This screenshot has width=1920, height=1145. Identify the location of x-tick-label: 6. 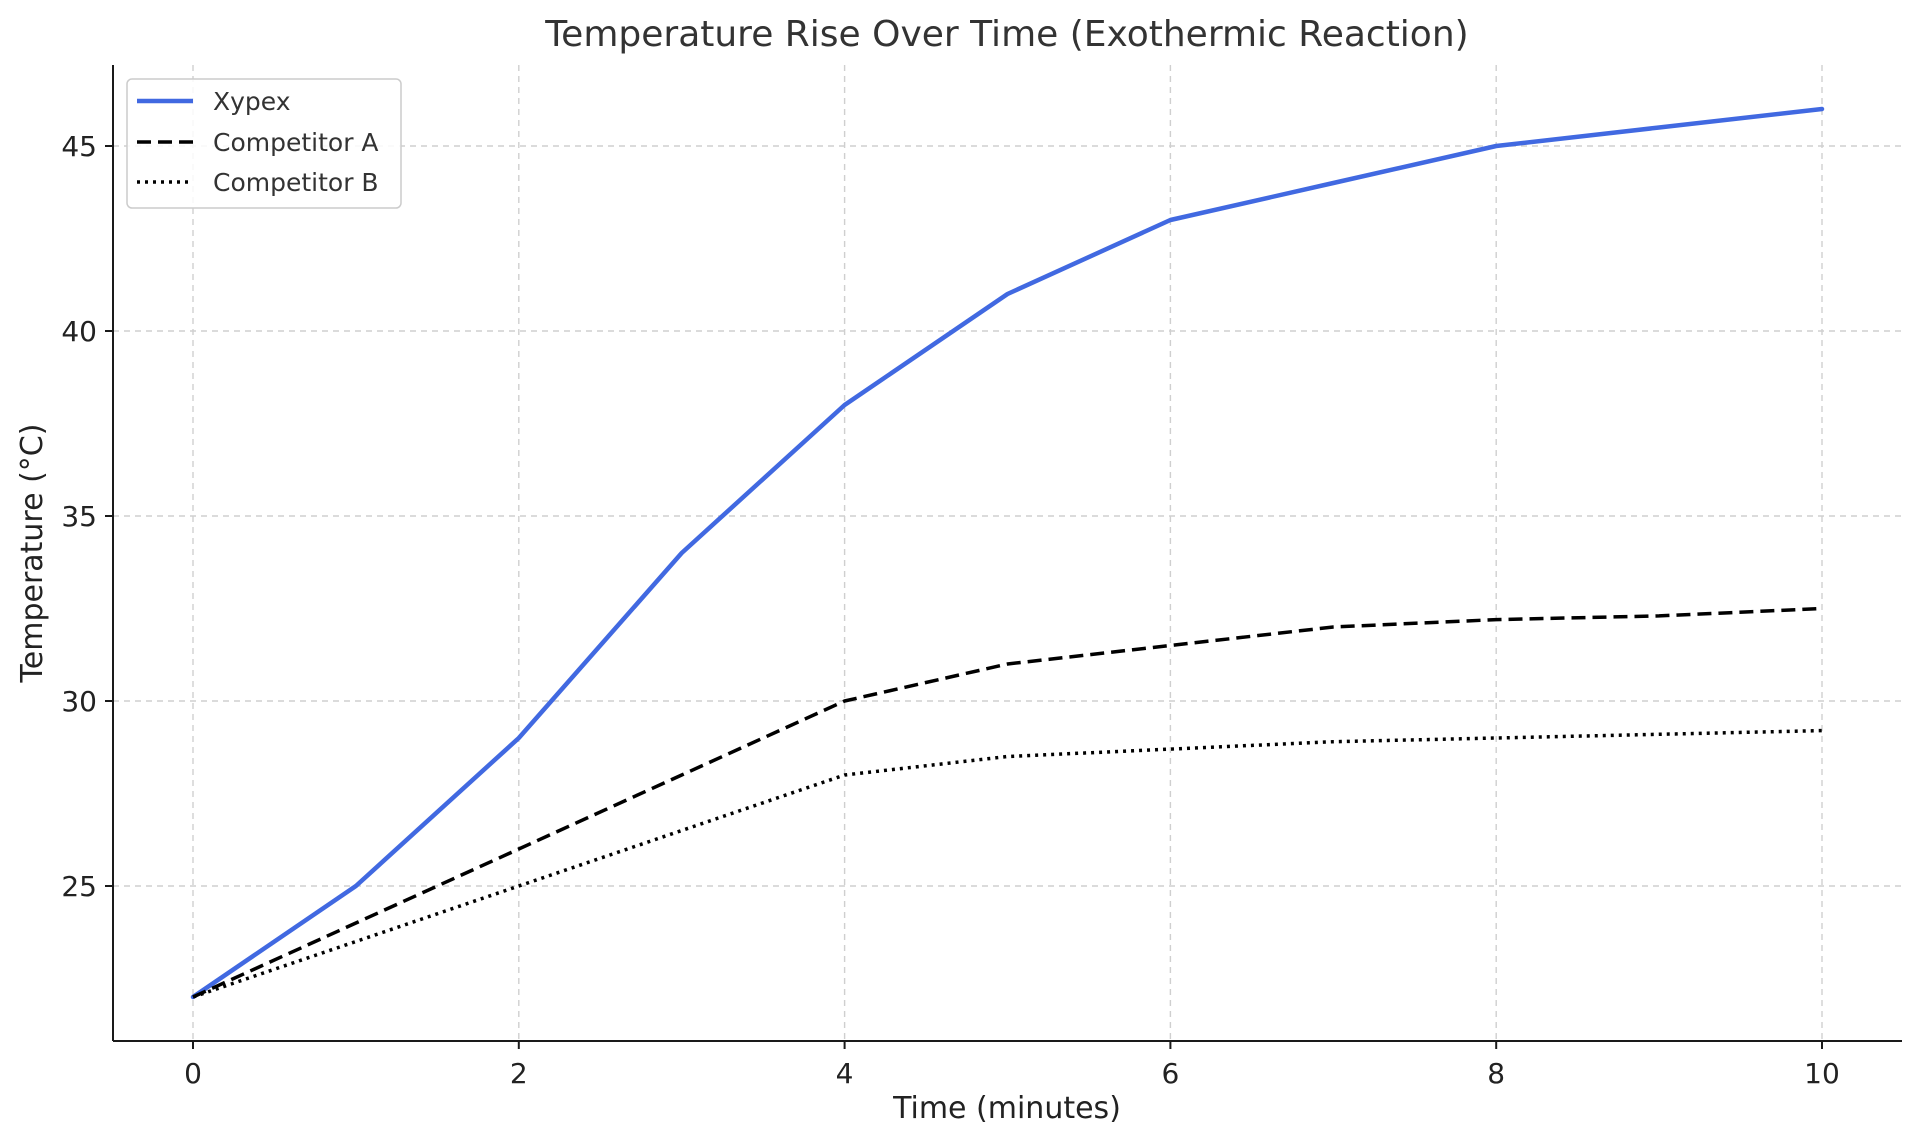
(1170, 1073).